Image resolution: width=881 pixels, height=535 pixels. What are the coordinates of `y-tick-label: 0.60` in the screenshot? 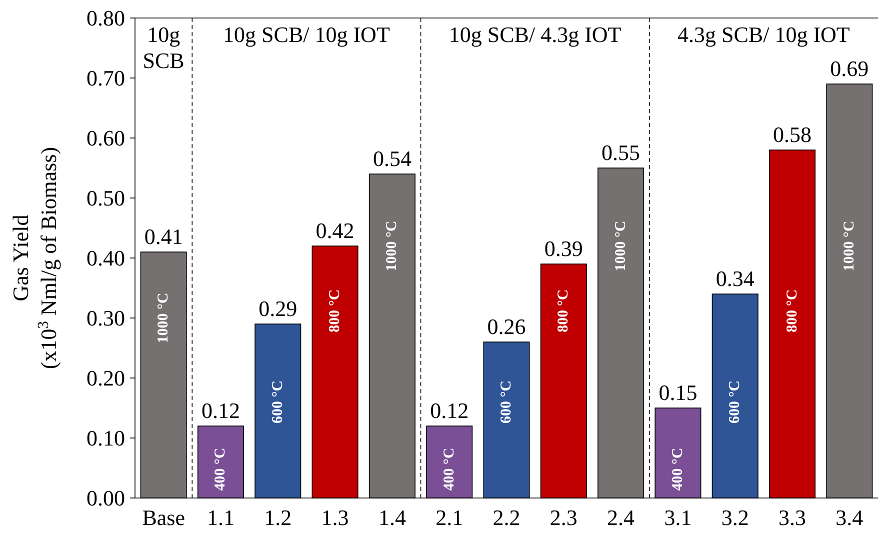 It's located at (105, 138).